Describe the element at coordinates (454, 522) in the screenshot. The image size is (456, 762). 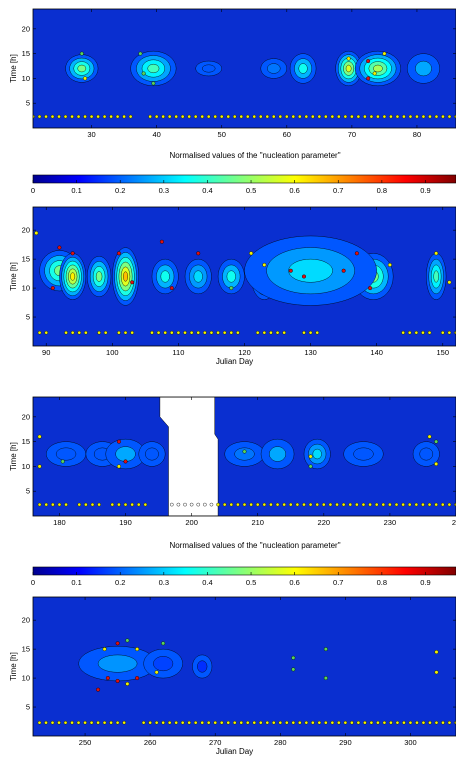
I see `x-tick-label: 24` at that location.